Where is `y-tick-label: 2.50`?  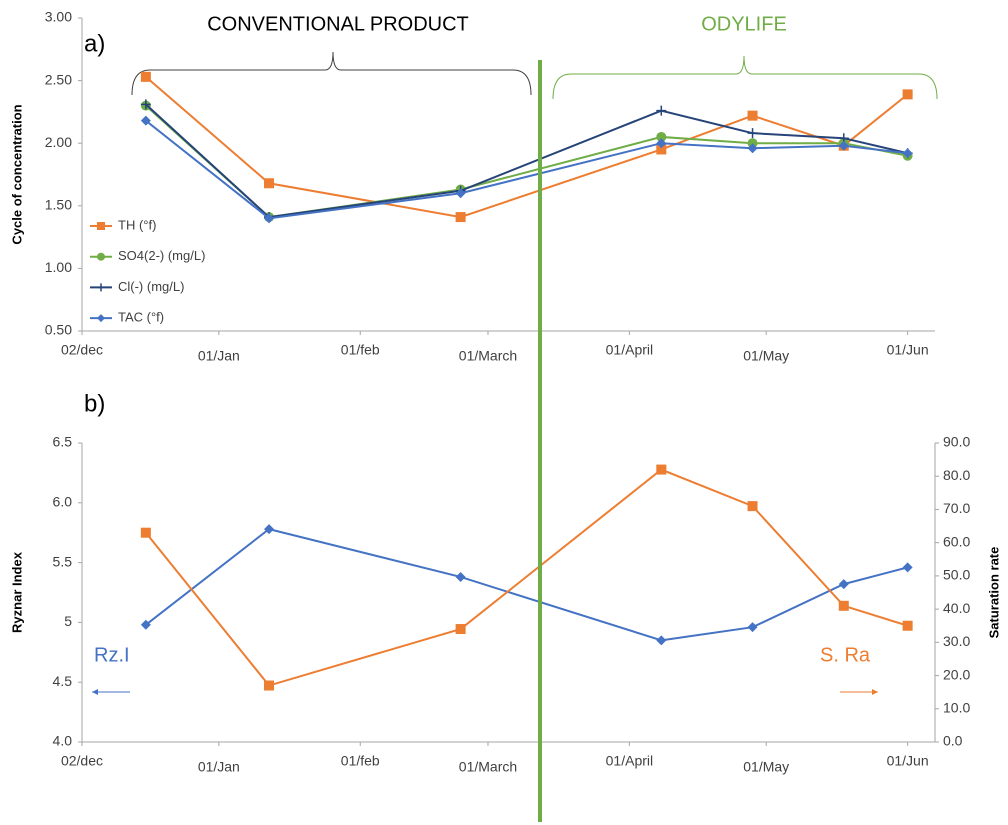
y-tick-label: 2.50 is located at coordinates (58, 79).